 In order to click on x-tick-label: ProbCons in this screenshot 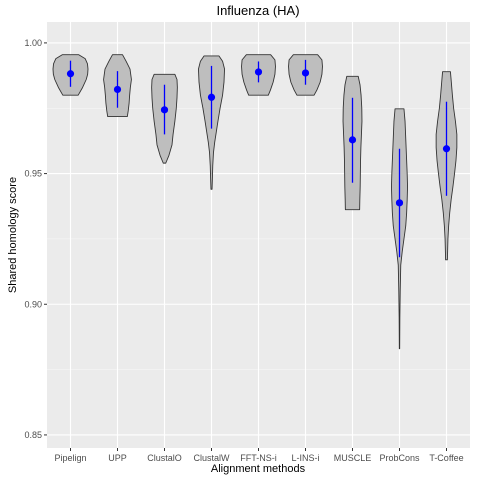, I will do `click(399, 458)`.